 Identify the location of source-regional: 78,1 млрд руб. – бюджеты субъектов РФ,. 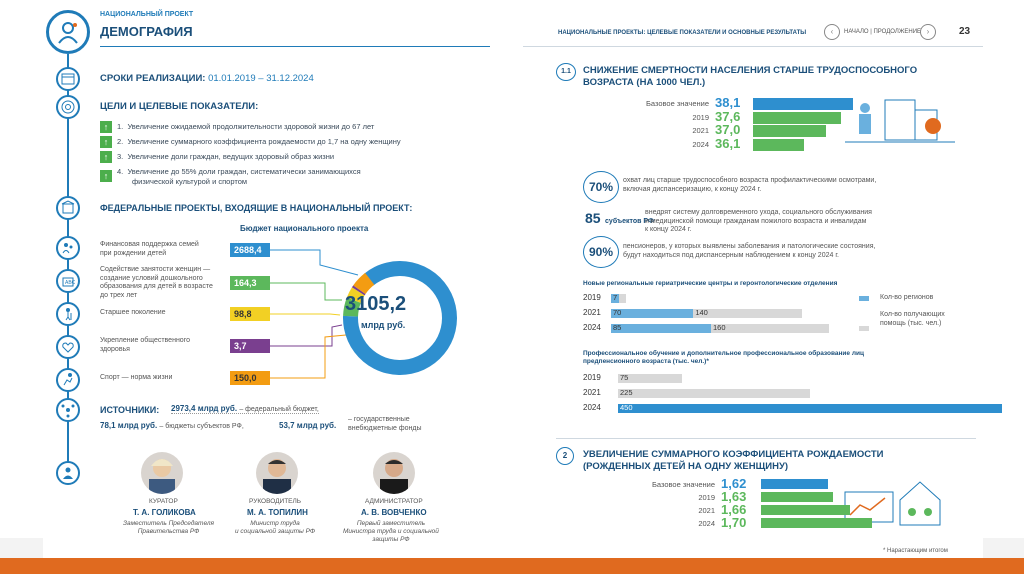
(172, 425).